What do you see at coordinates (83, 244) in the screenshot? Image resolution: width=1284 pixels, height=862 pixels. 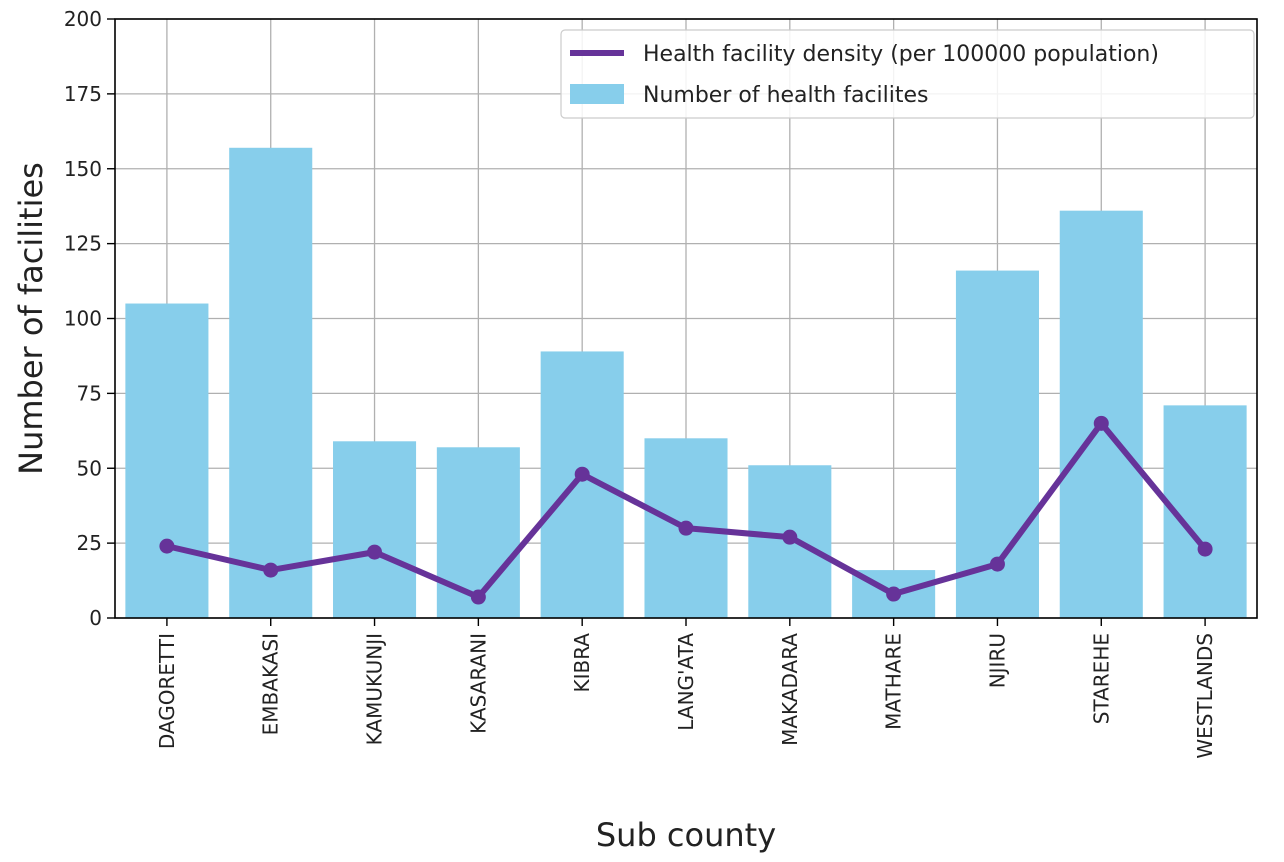 I see `y-tick-label: 125` at bounding box center [83, 244].